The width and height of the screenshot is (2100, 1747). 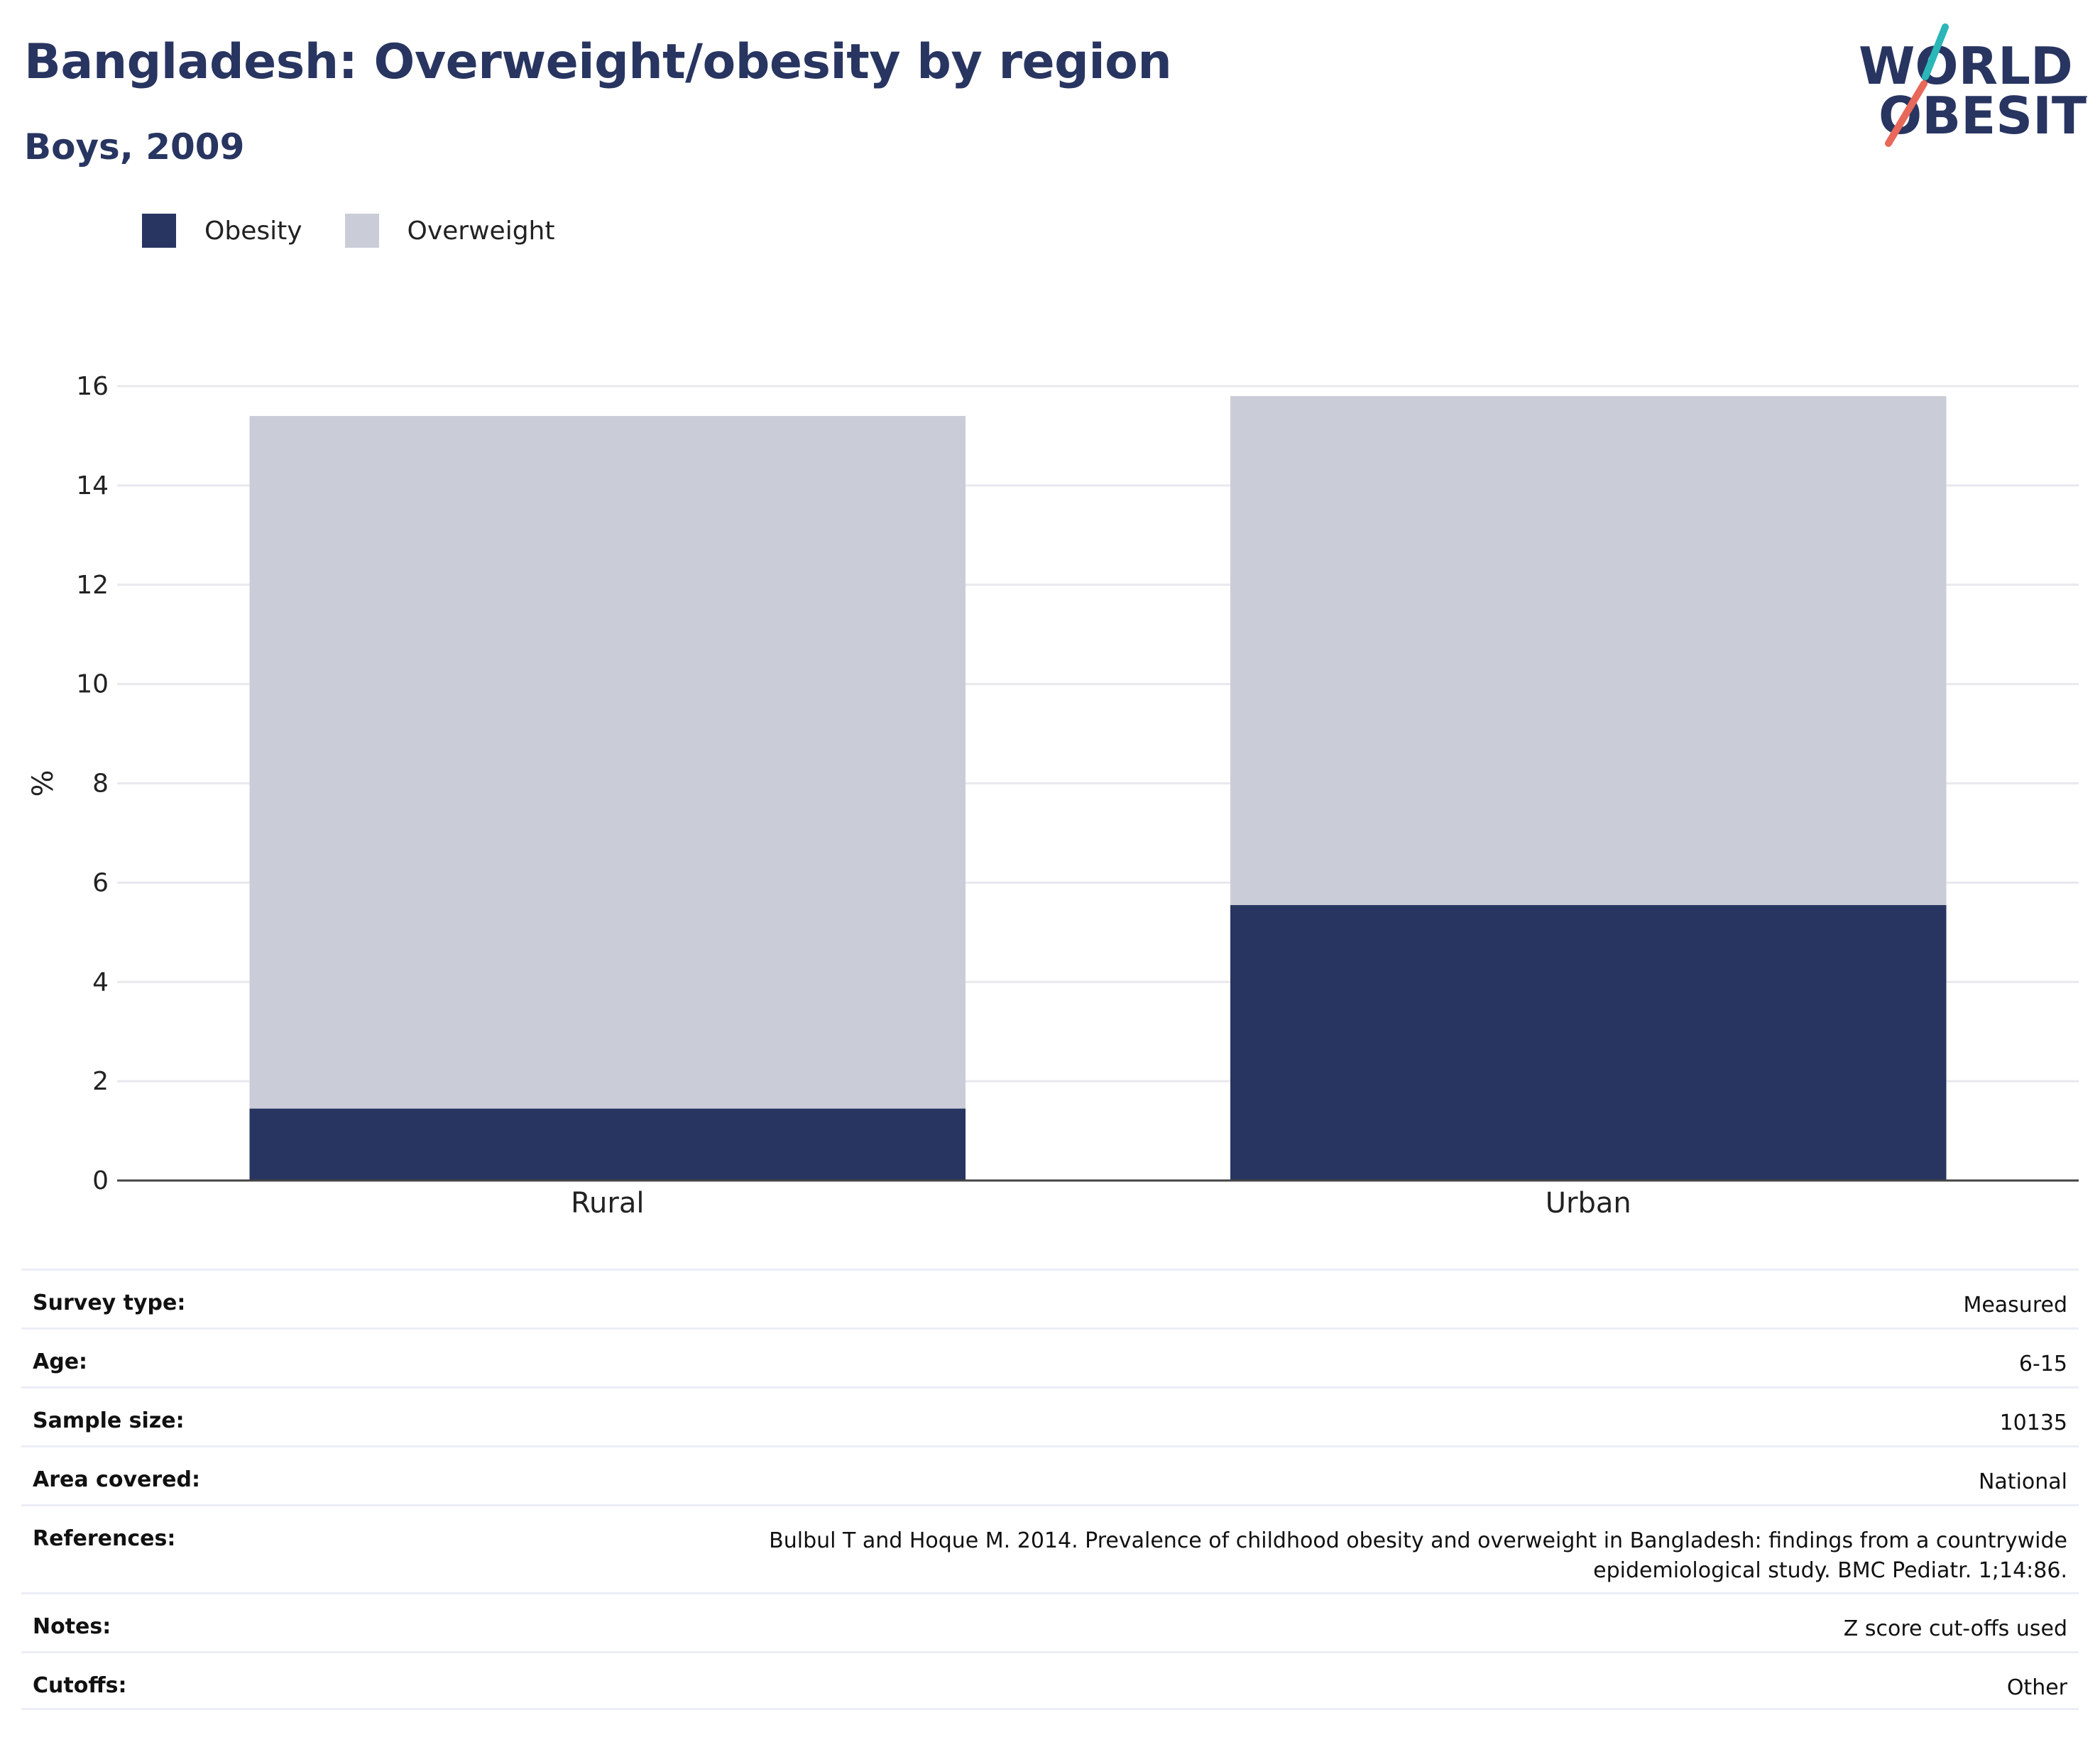 I want to click on chart-title: Bangladesh: Overweight/obesity by region, so click(x=598, y=62).